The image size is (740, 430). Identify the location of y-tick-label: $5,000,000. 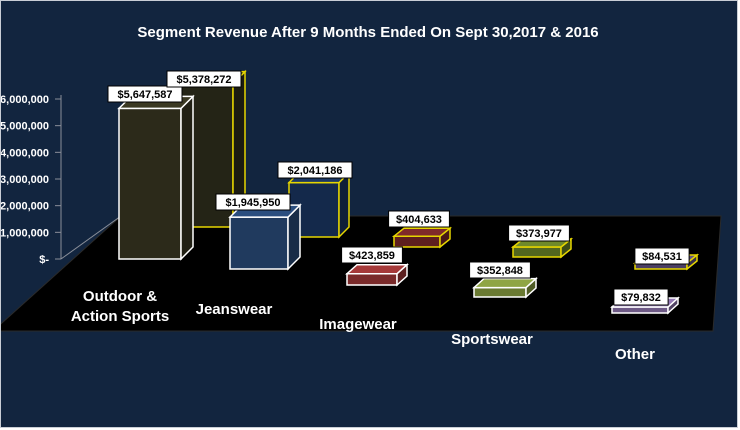
(25, 127).